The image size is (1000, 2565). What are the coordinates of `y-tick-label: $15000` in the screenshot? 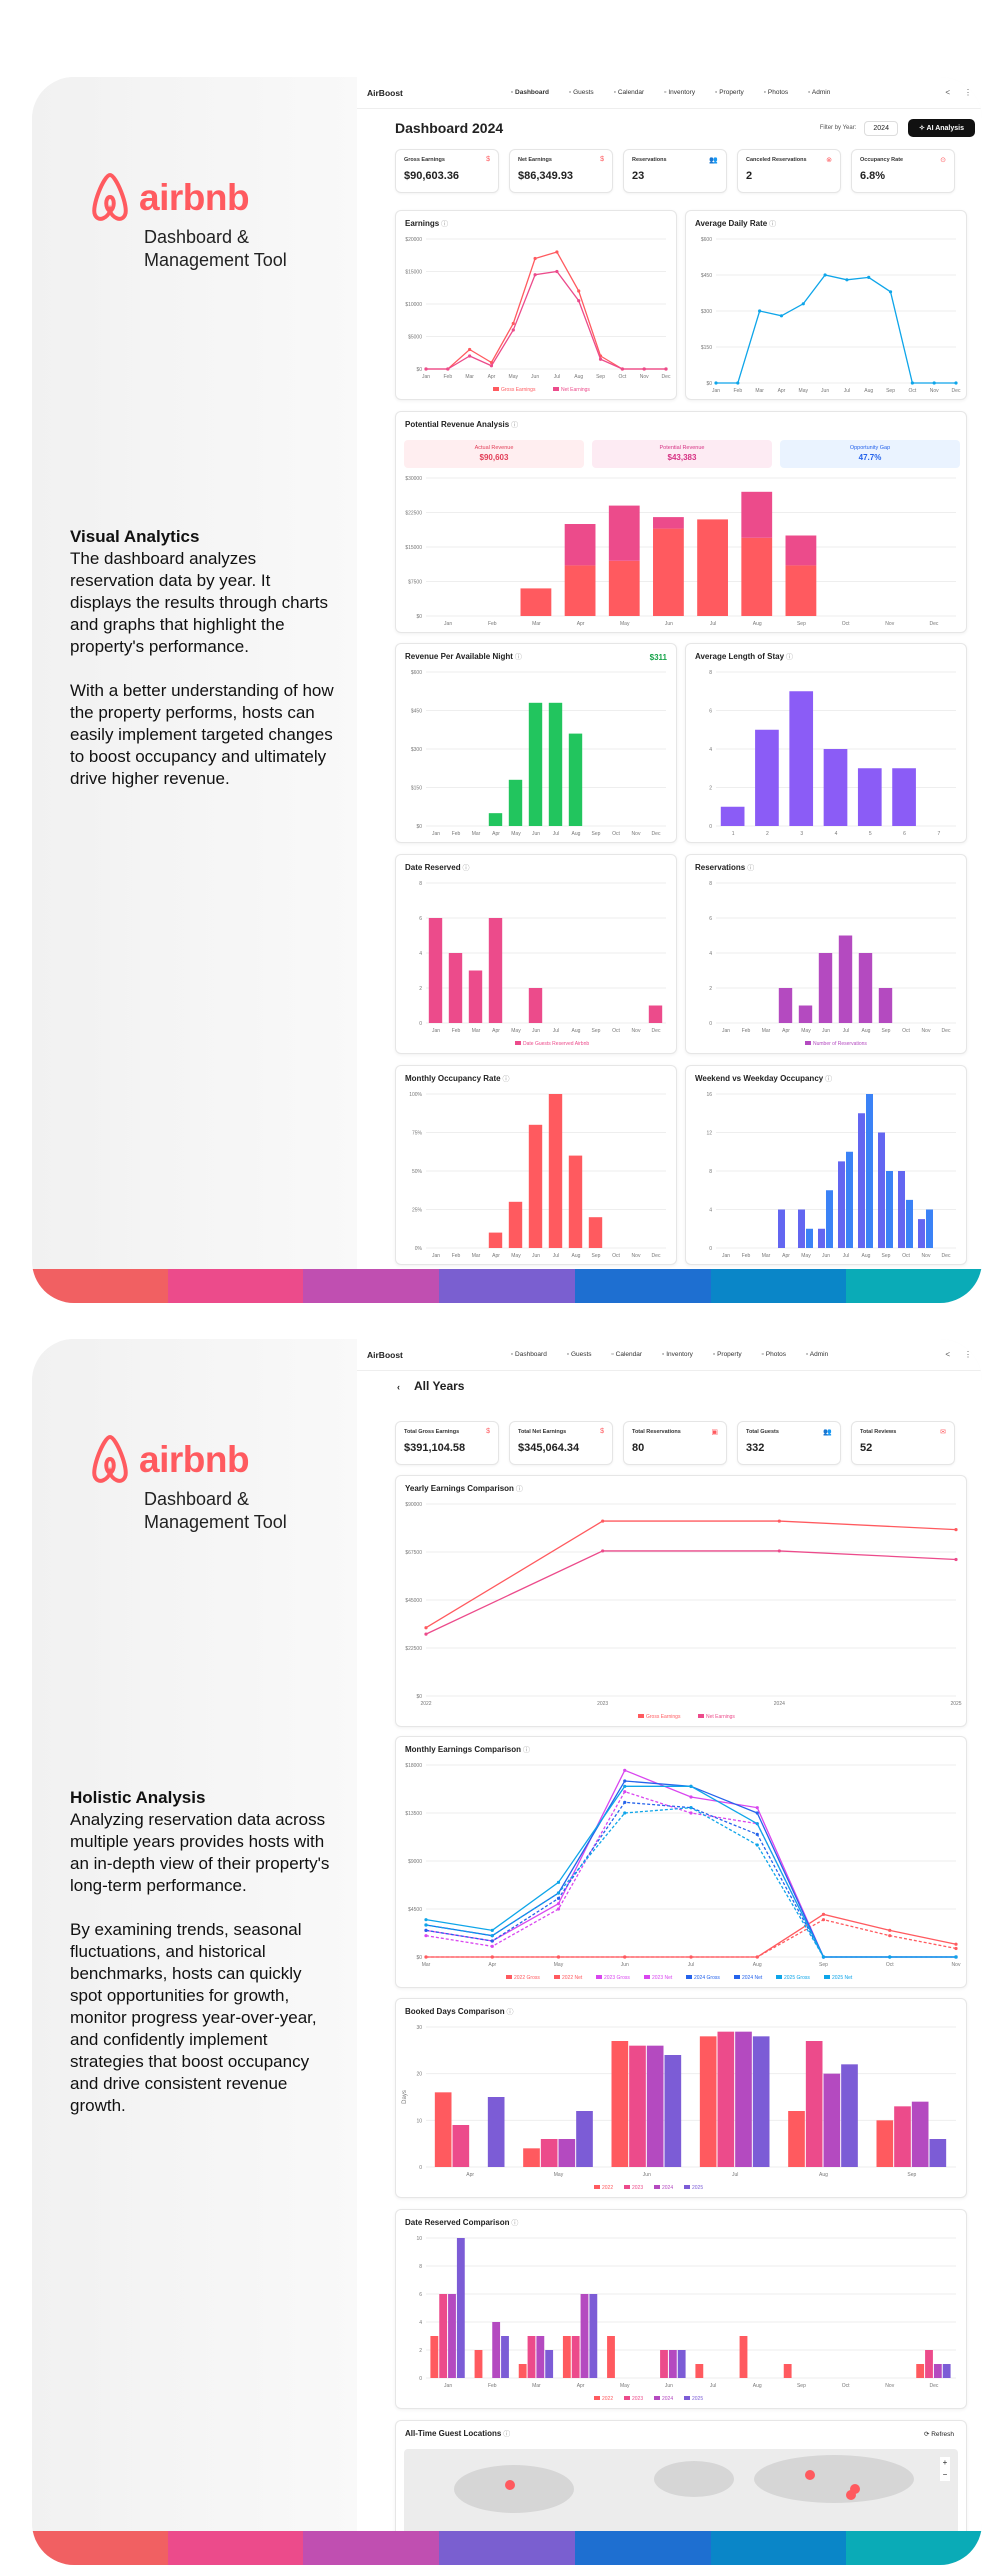 It's located at (413, 273).